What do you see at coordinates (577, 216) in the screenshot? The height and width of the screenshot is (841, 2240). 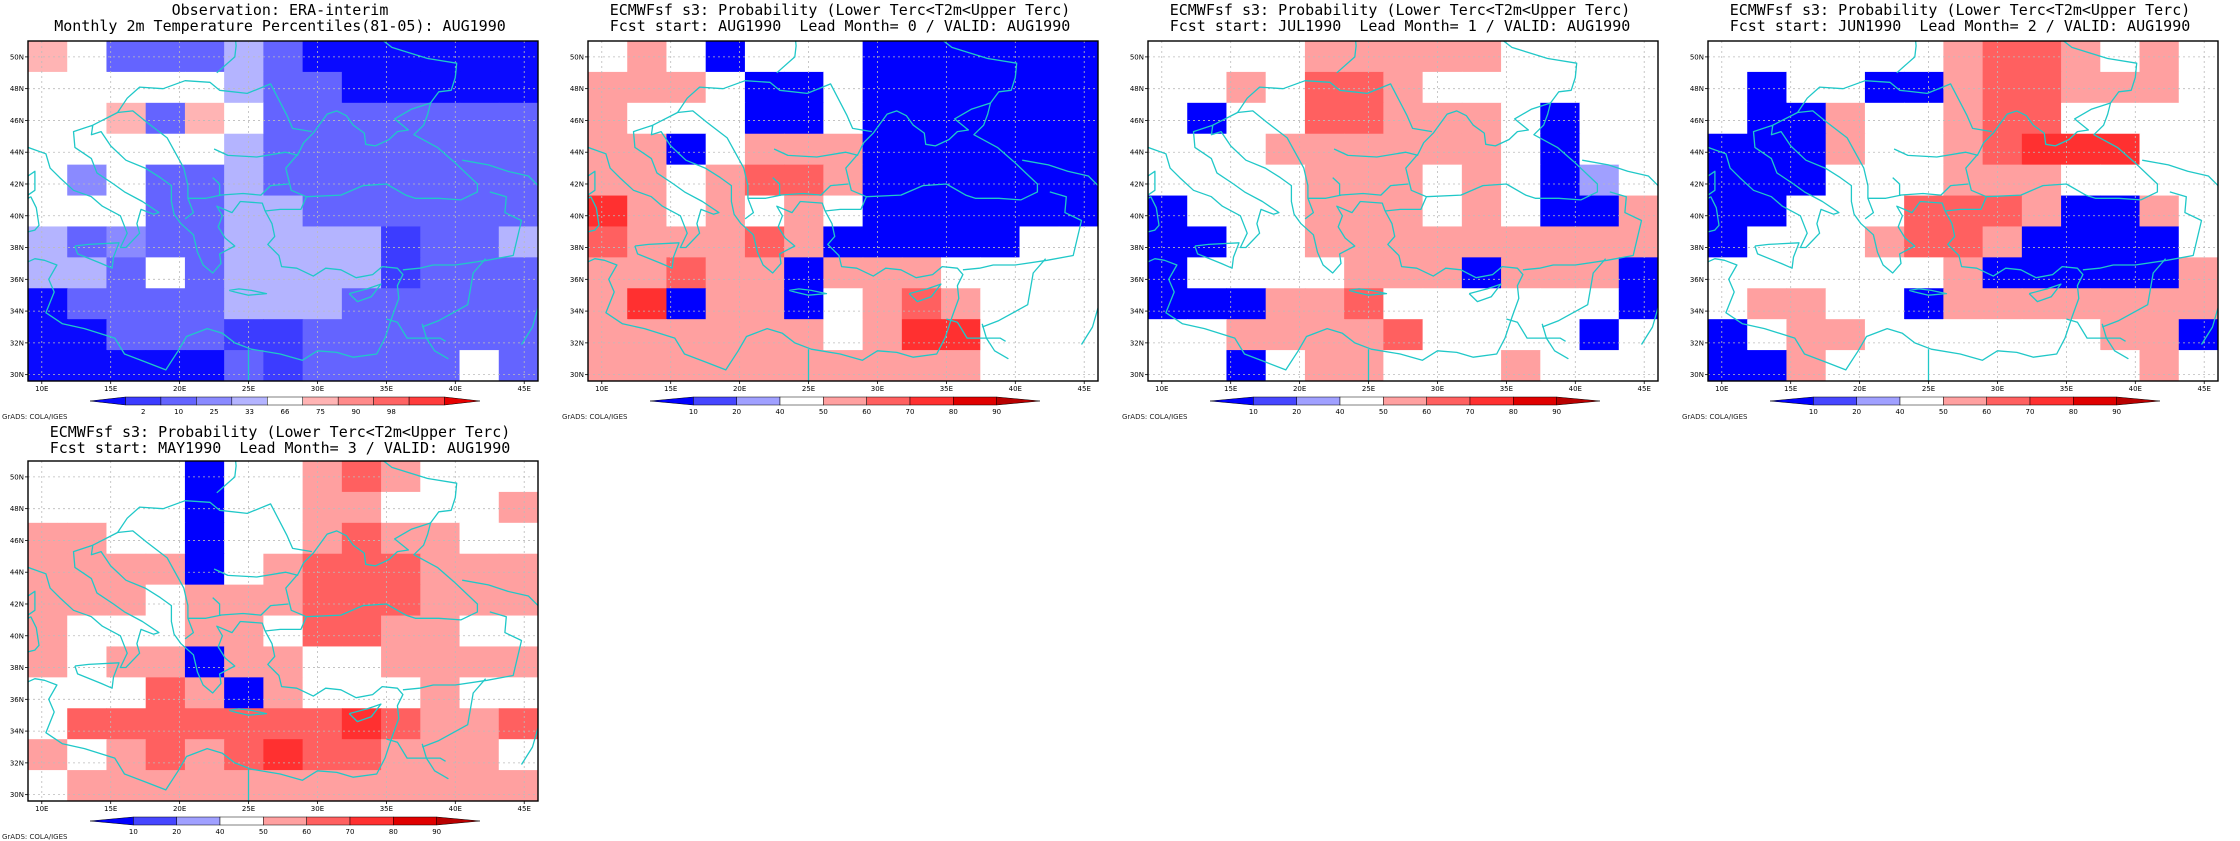 I see `lat-tick-label: 40N` at bounding box center [577, 216].